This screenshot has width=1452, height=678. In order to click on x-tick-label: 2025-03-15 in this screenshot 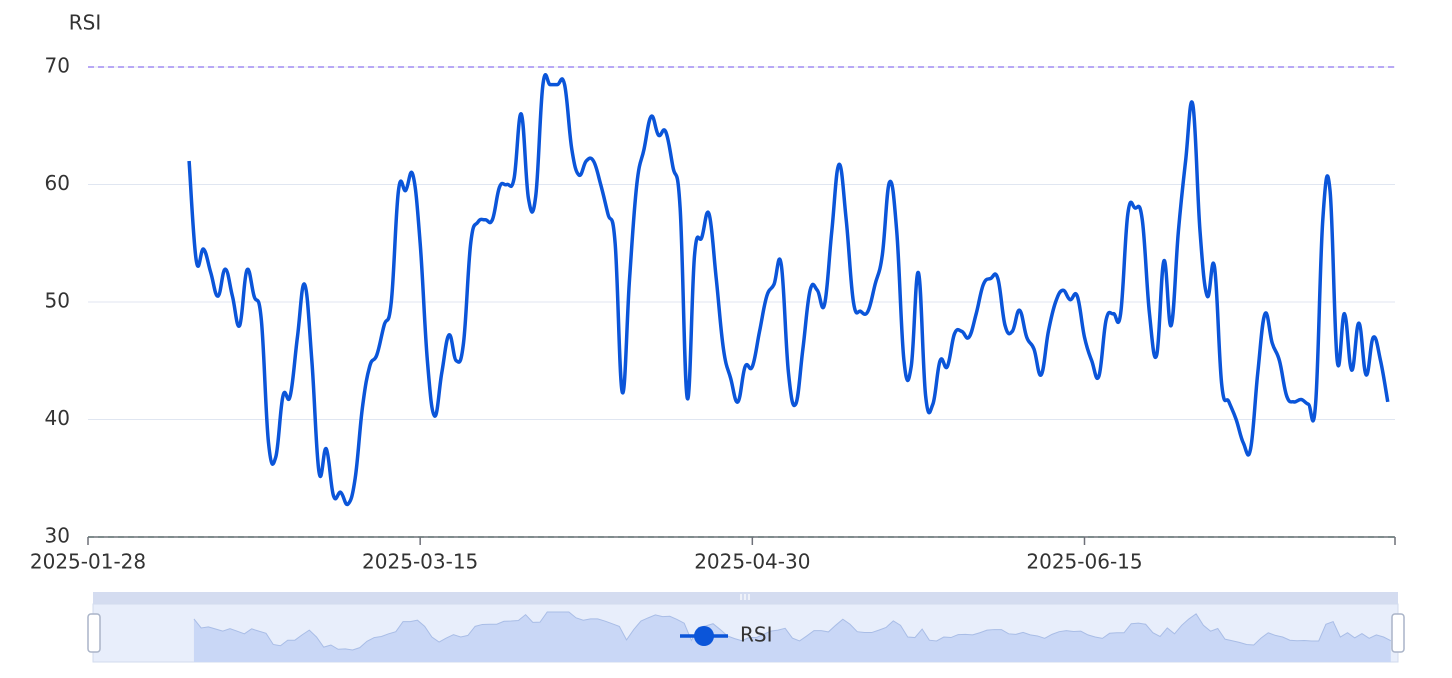, I will do `click(420, 562)`.